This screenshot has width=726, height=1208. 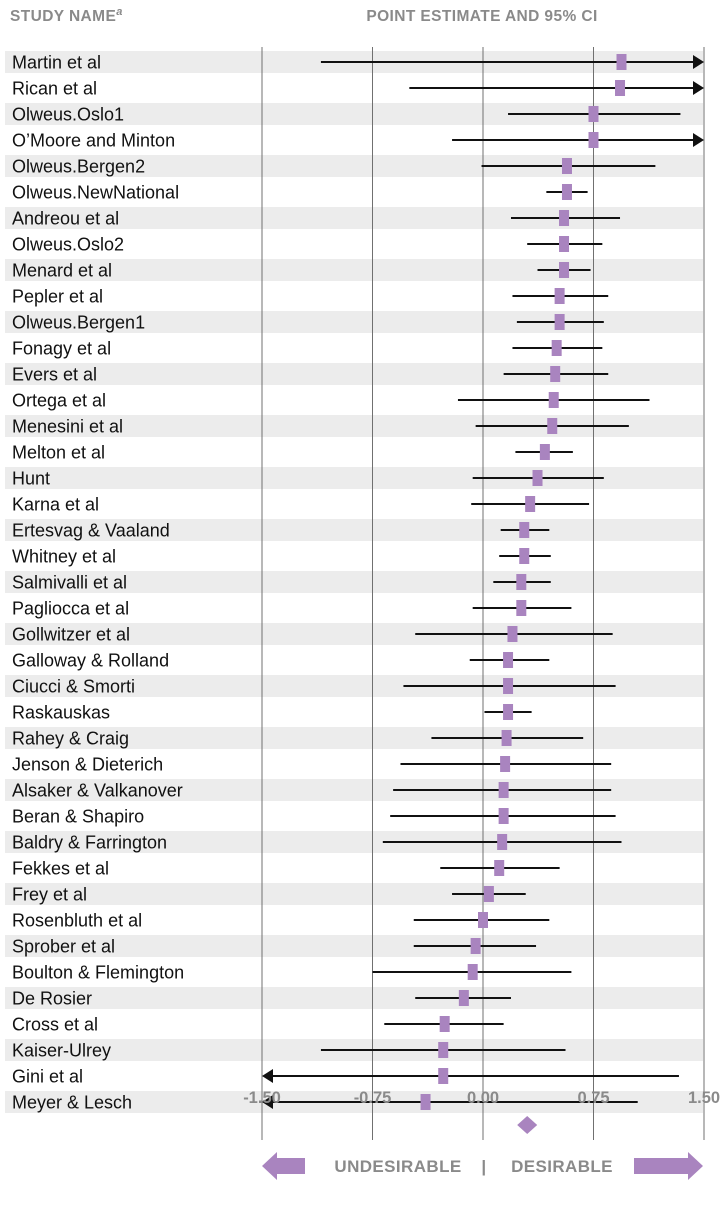 I want to click on study-label: Olweus.Bergen1, so click(x=78, y=323).